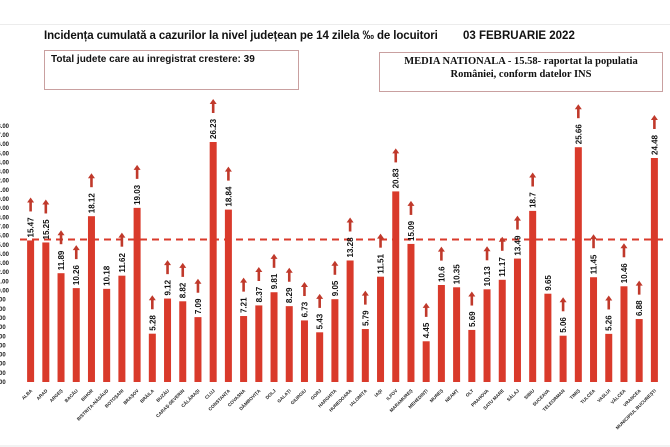 Image resolution: width=670 pixels, height=447 pixels. I want to click on value-label: 11.45, so click(594, 264).